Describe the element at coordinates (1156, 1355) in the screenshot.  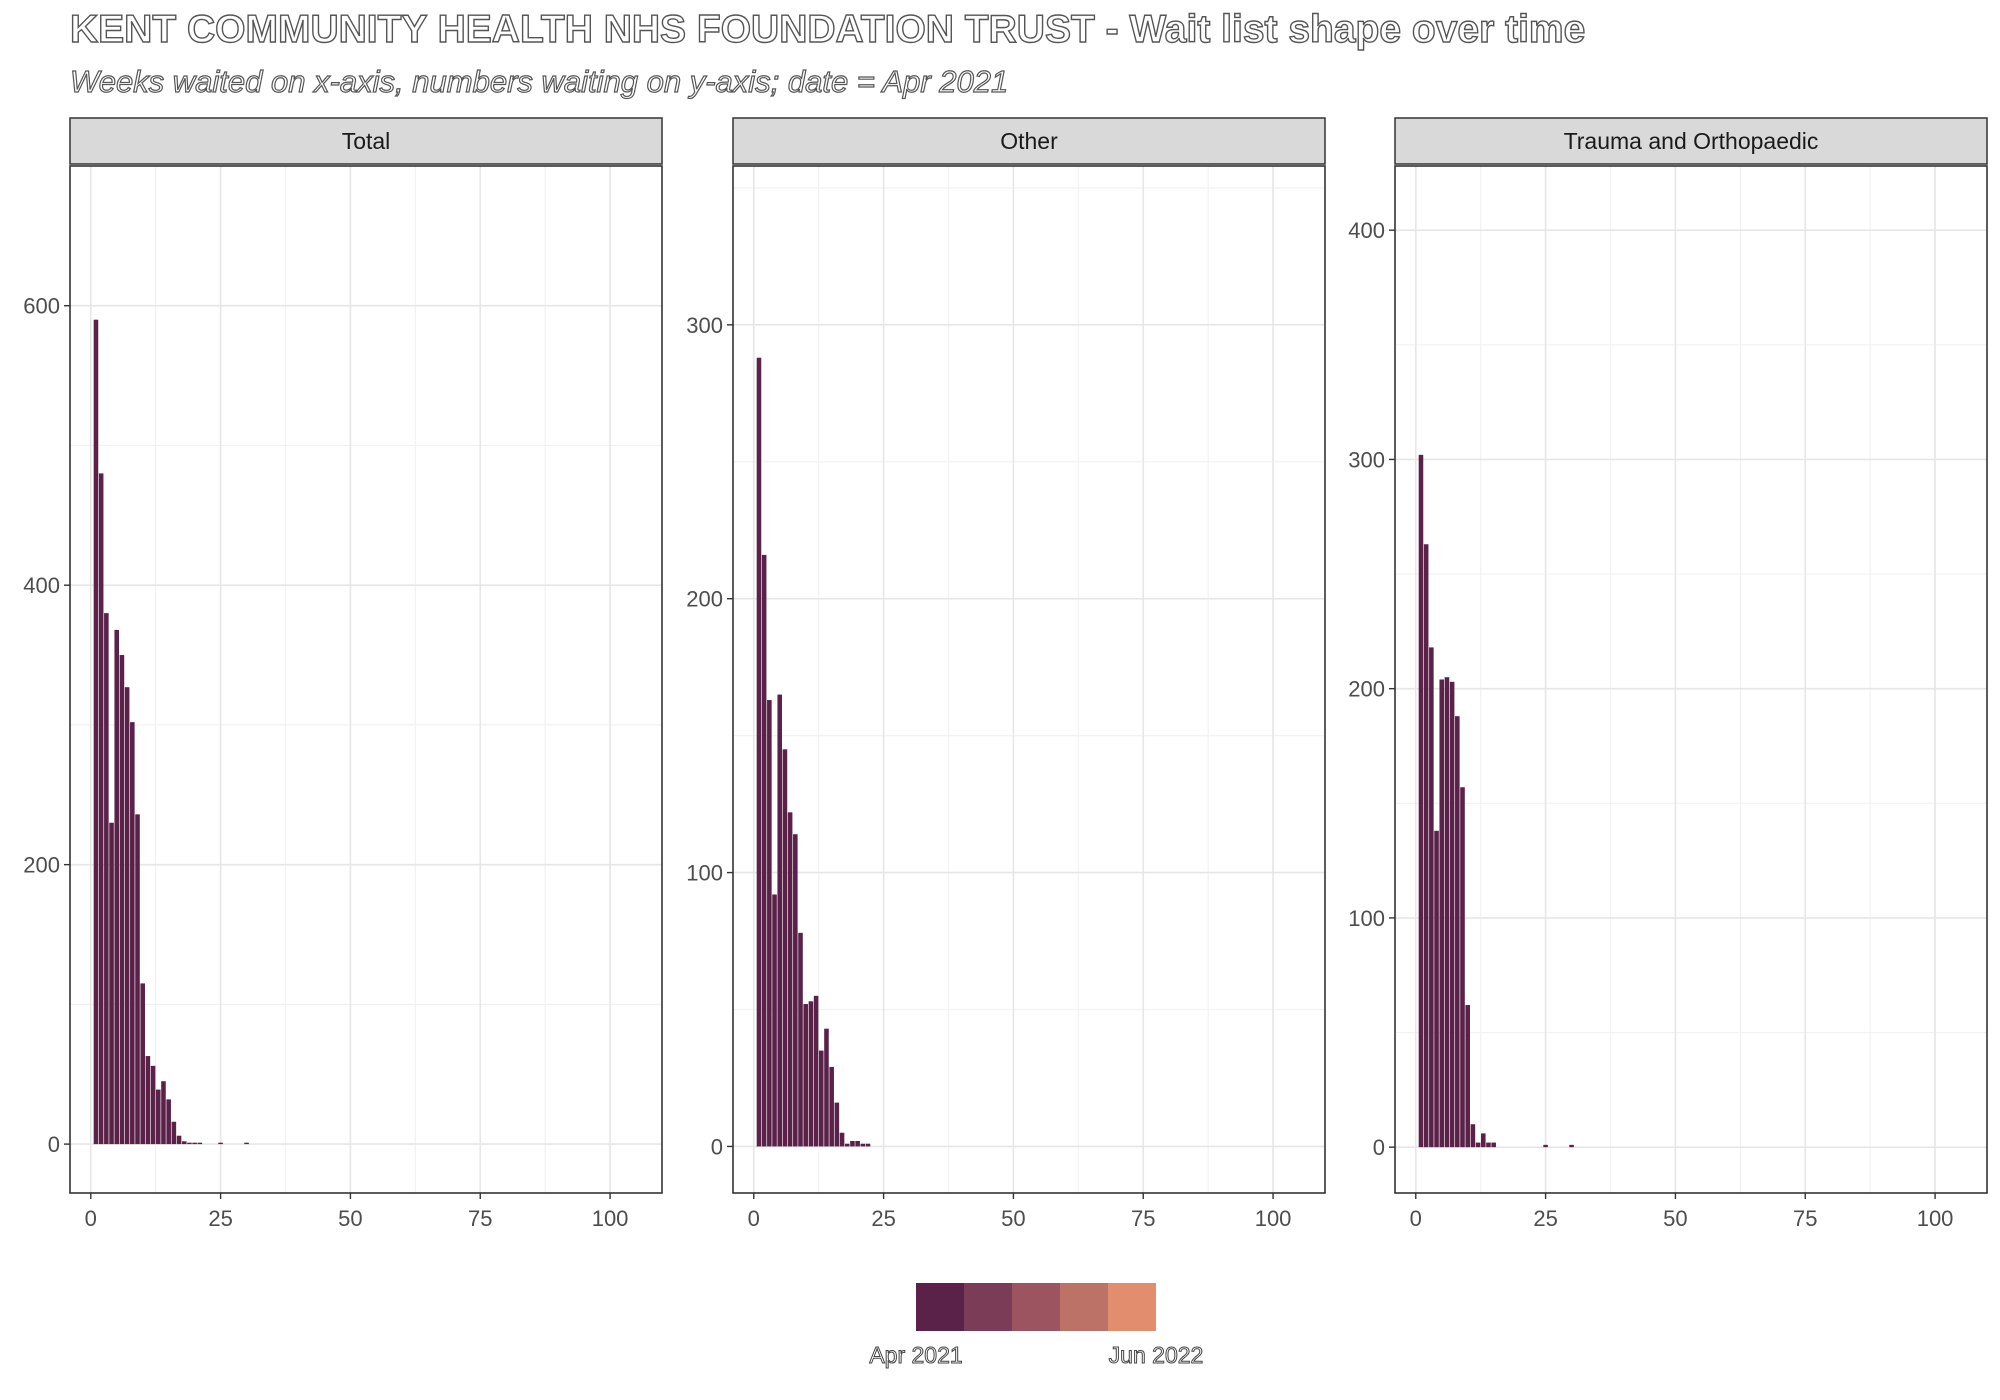
I see `legend-end-label: Jun 2022` at that location.